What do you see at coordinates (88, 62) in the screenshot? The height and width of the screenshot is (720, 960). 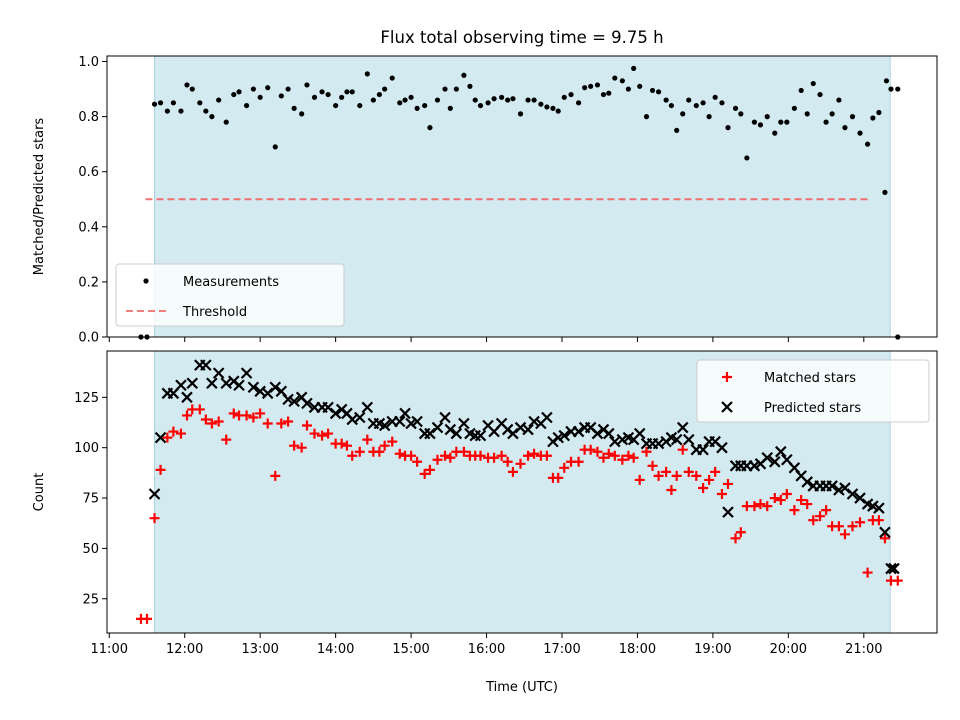 I see `y-tick-label: 1.0` at bounding box center [88, 62].